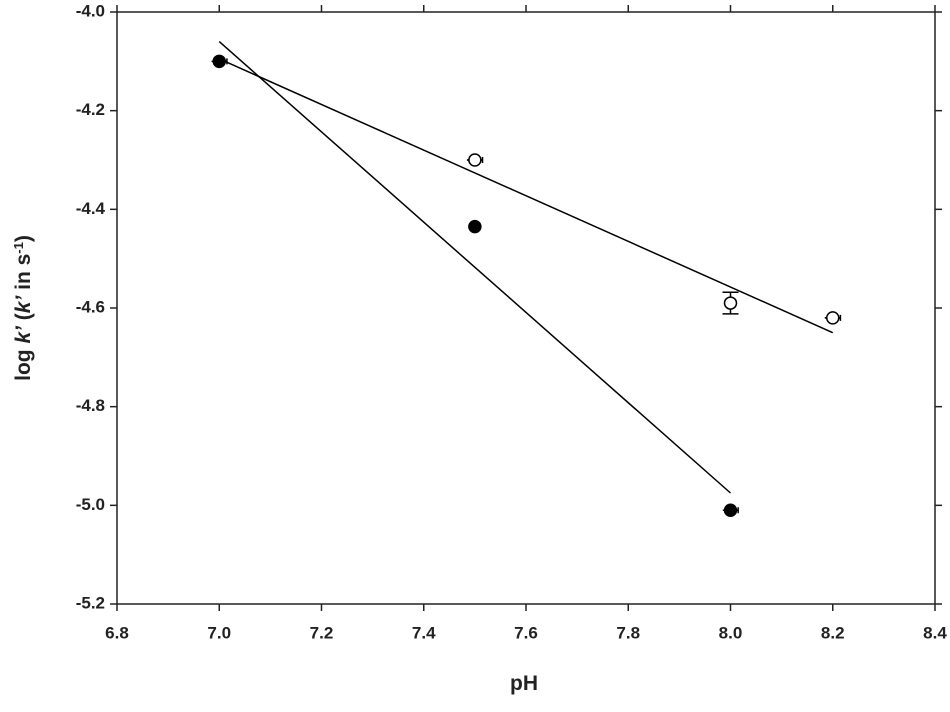  What do you see at coordinates (731, 632) in the screenshot?
I see `x-tick-label: 8.0` at bounding box center [731, 632].